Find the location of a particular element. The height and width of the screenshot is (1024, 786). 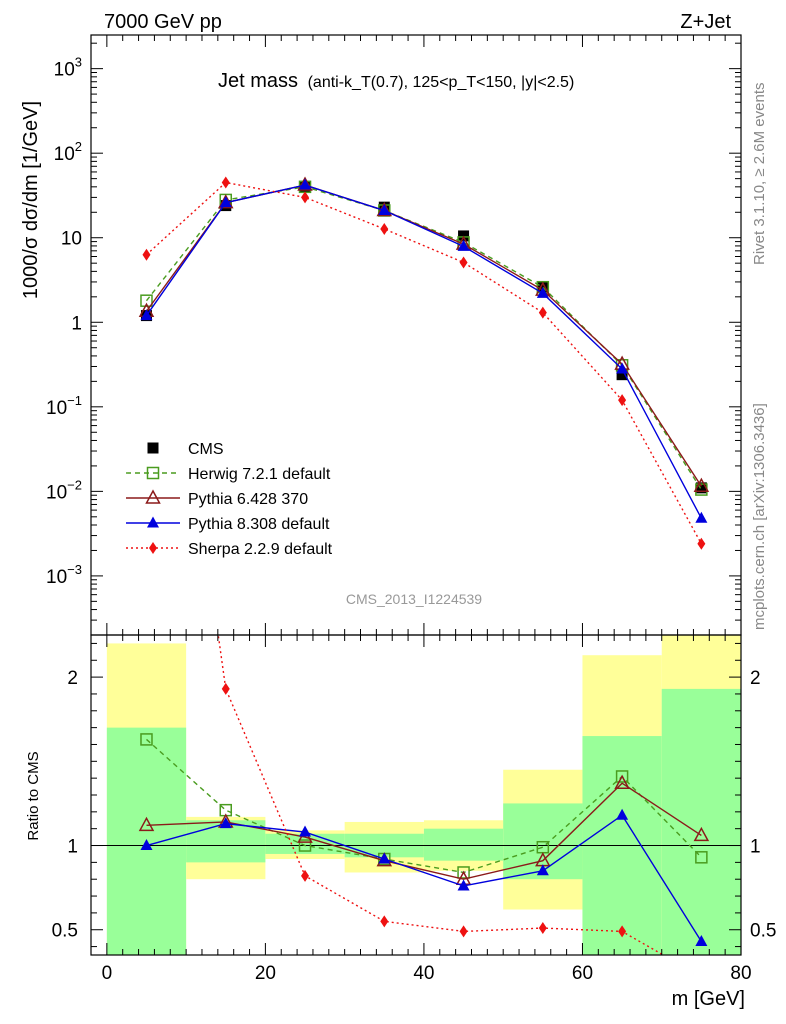

ratio-y-tick-label: 1 is located at coordinates (72, 847).